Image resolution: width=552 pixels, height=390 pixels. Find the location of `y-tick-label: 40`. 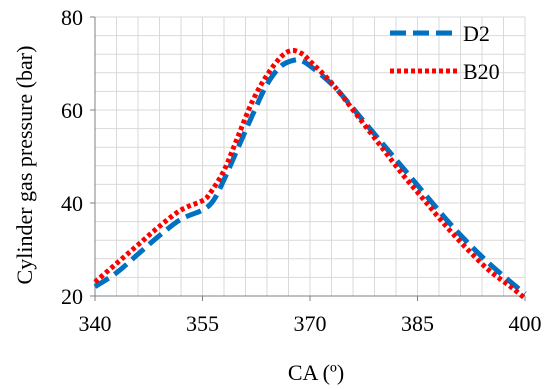

y-tick-label: 40 is located at coordinates (72, 203).